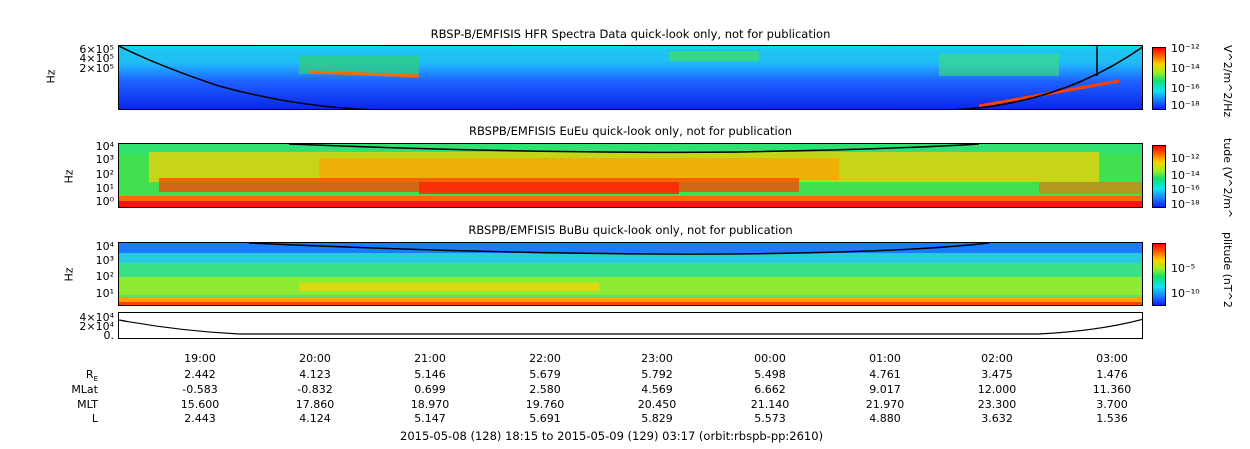 The height and width of the screenshot is (449, 1250). What do you see at coordinates (997, 404) in the screenshot?
I see `ephemeris-cell: 23.300` at bounding box center [997, 404].